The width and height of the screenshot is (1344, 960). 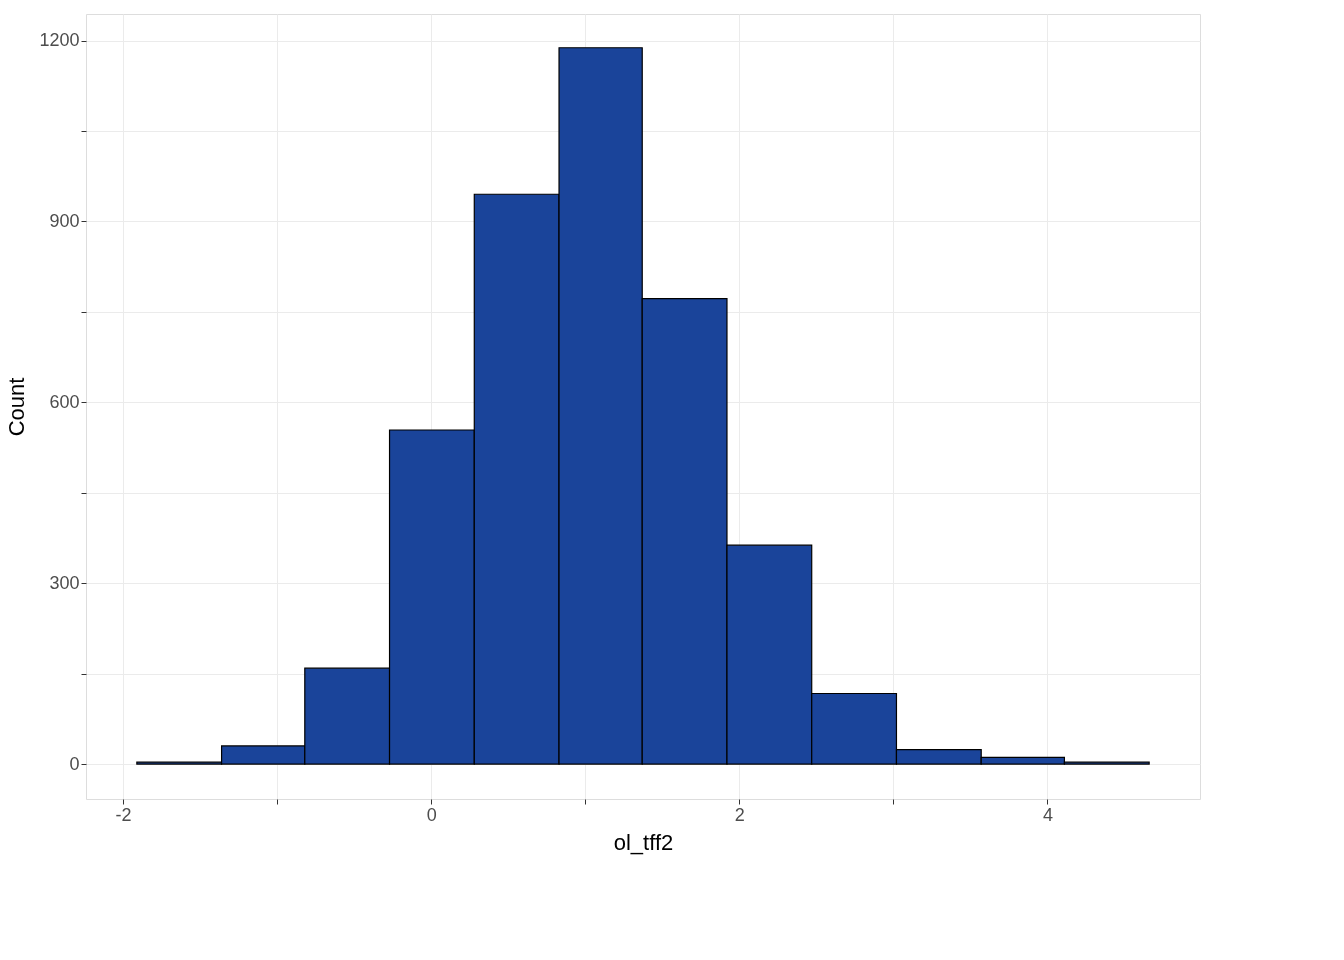 What do you see at coordinates (64, 582) in the screenshot?
I see `y-tick-label: 300` at bounding box center [64, 582].